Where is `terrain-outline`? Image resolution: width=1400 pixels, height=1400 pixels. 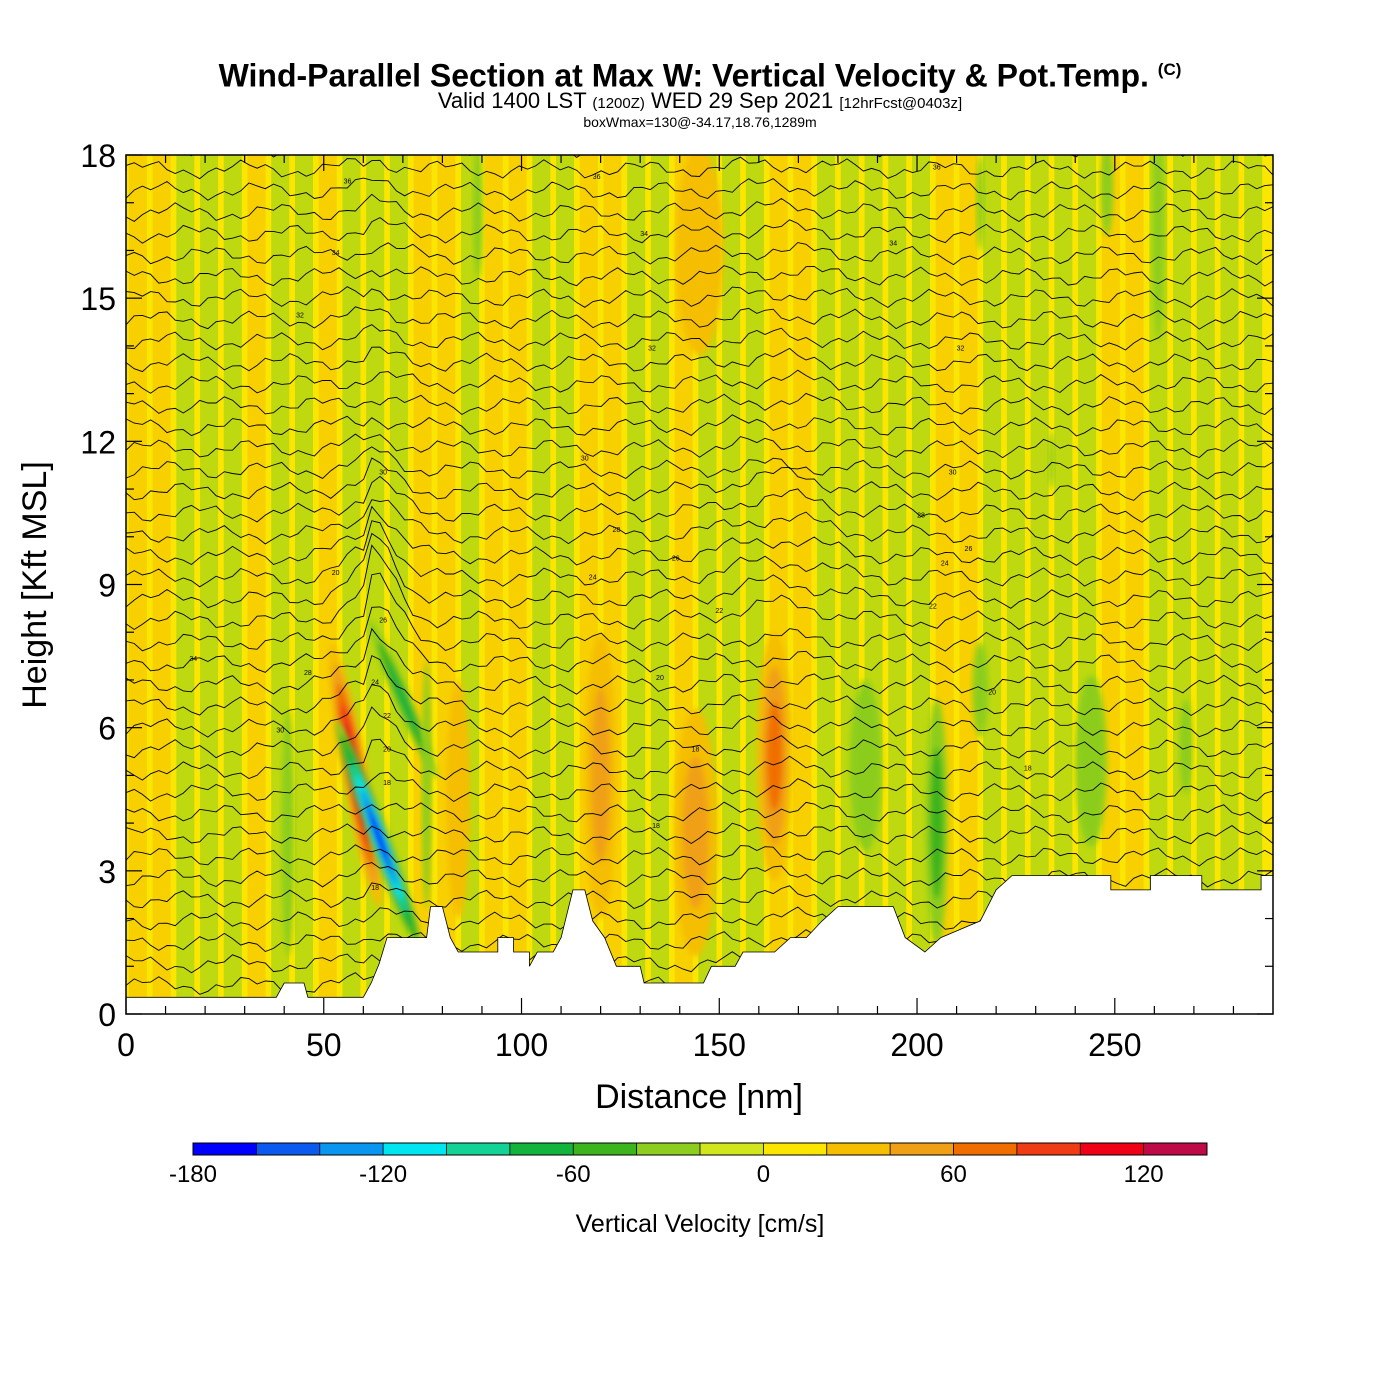 terrain-outline is located at coordinates (699, 936).